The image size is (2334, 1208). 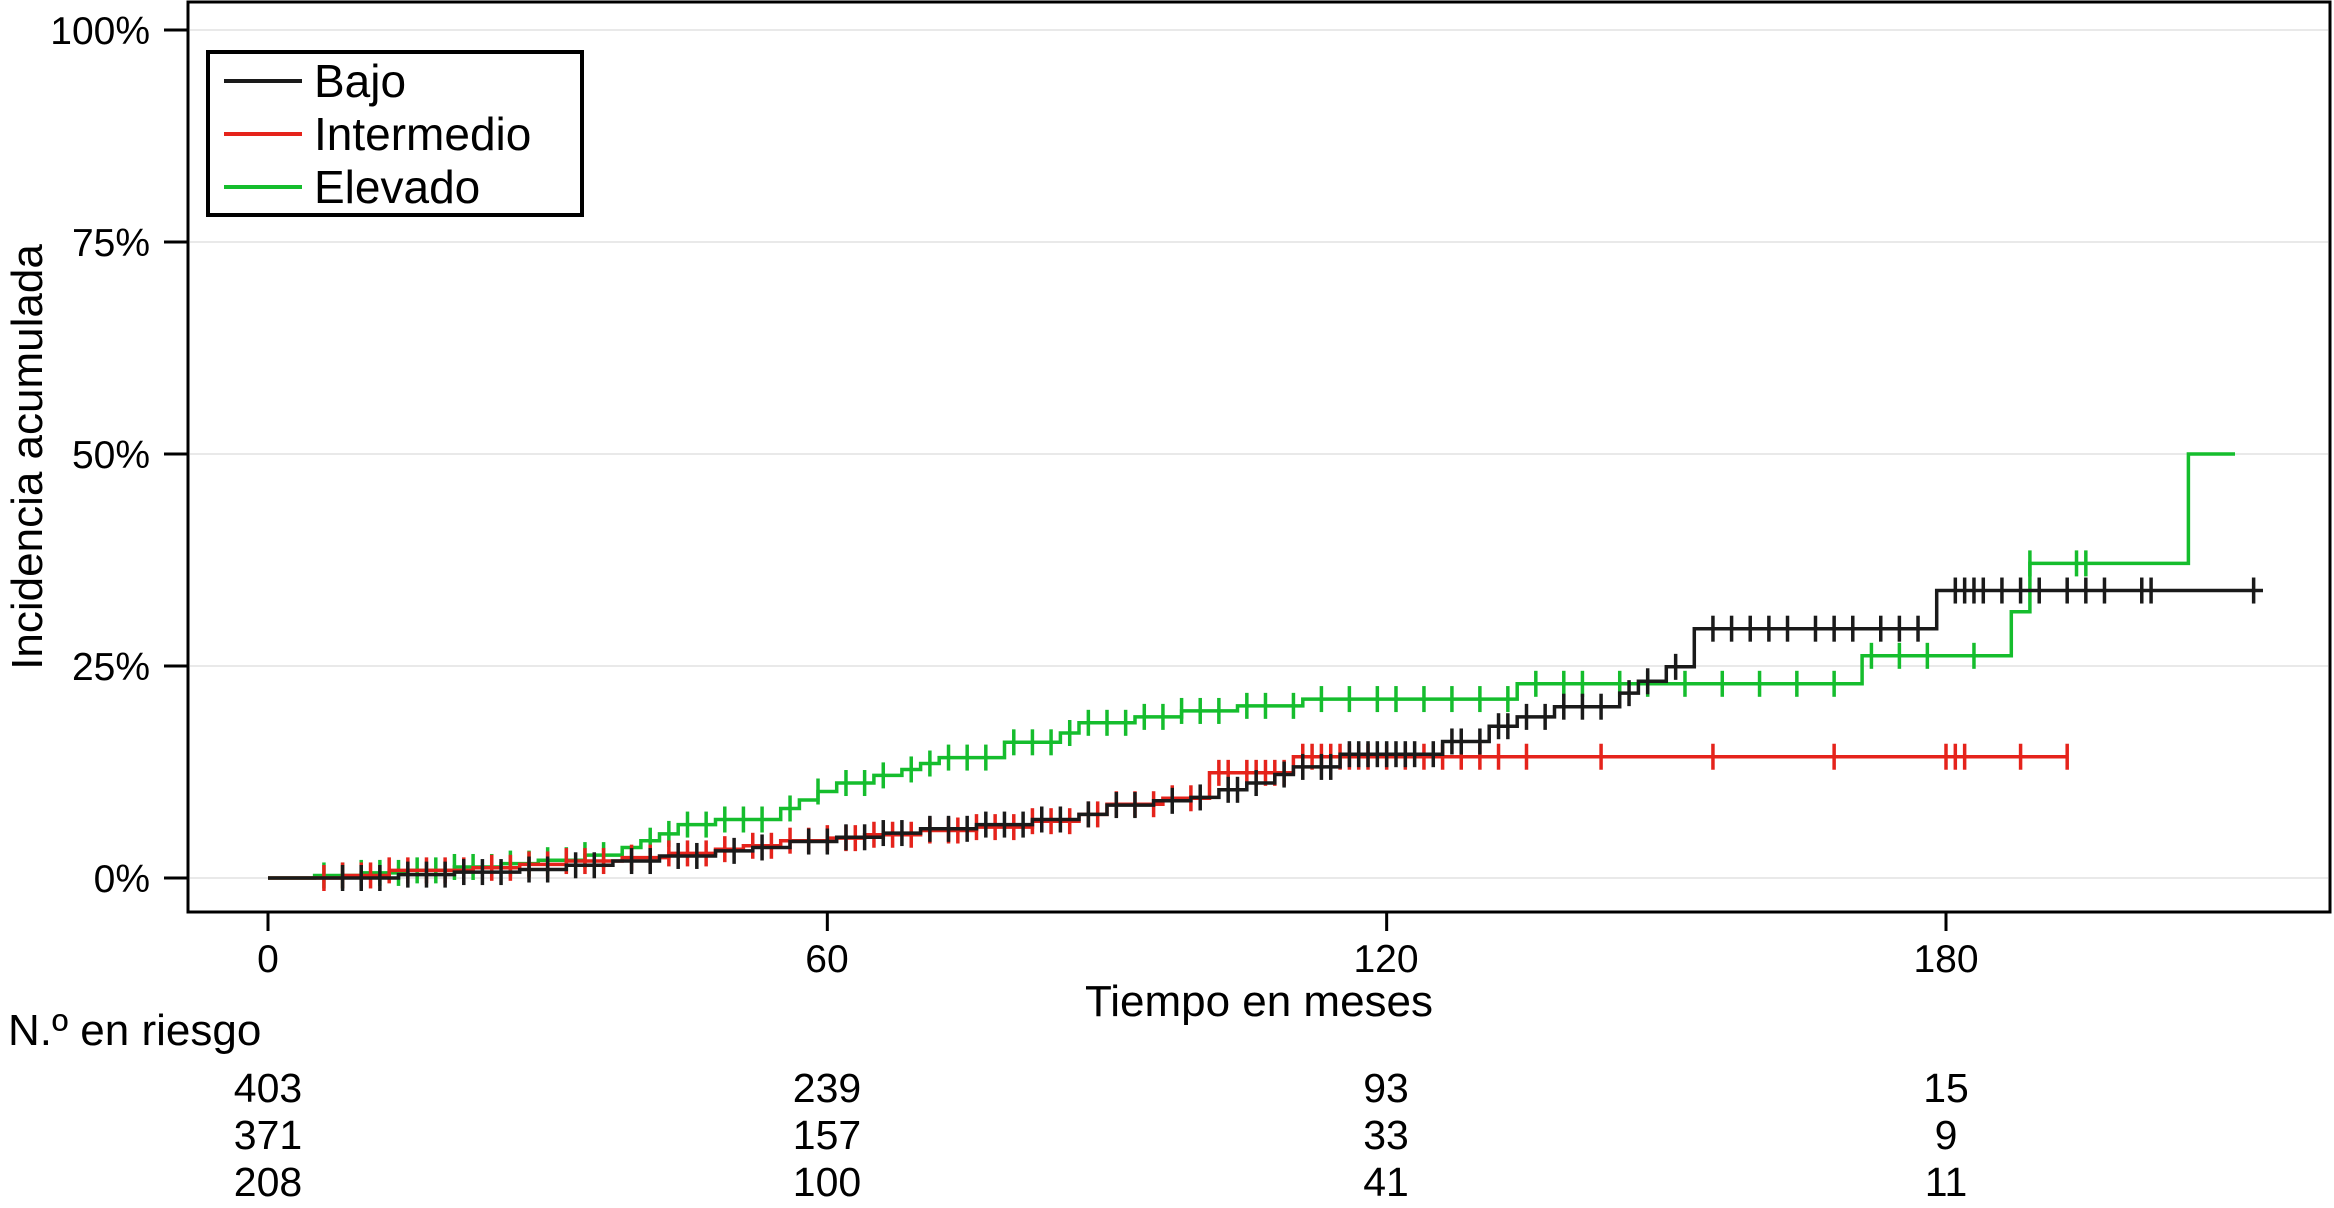 What do you see at coordinates (268, 1088) in the screenshot?
I see `risk-bajo-t0: 403` at bounding box center [268, 1088].